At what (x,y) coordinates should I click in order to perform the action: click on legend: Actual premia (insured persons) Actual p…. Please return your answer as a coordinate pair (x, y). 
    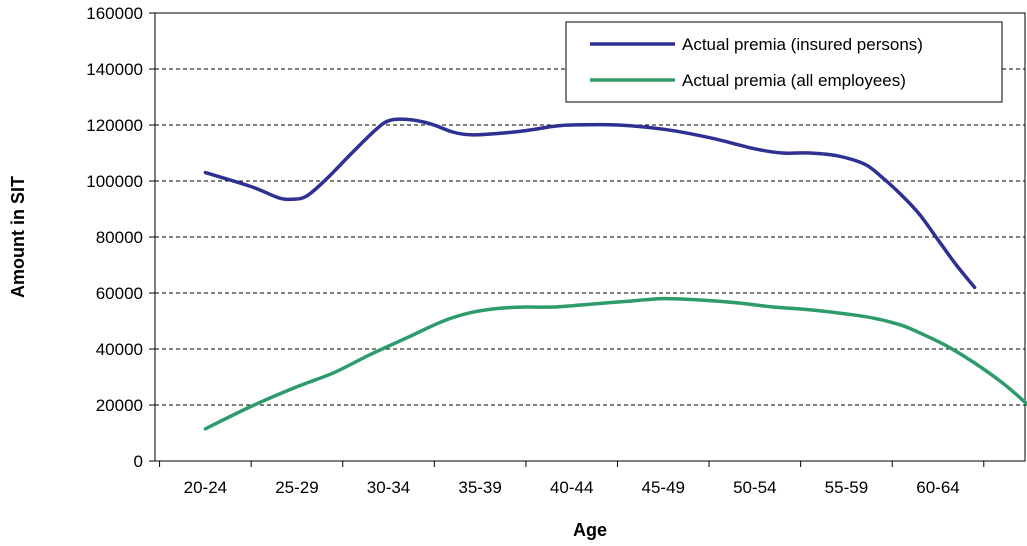
    Looking at the image, I should click on (784, 62).